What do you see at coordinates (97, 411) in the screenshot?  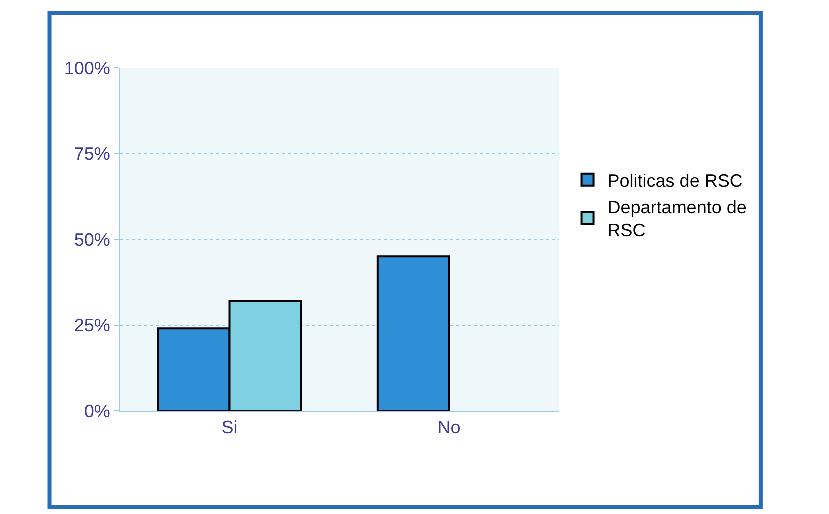 I see `y-tick-label: 0%` at bounding box center [97, 411].